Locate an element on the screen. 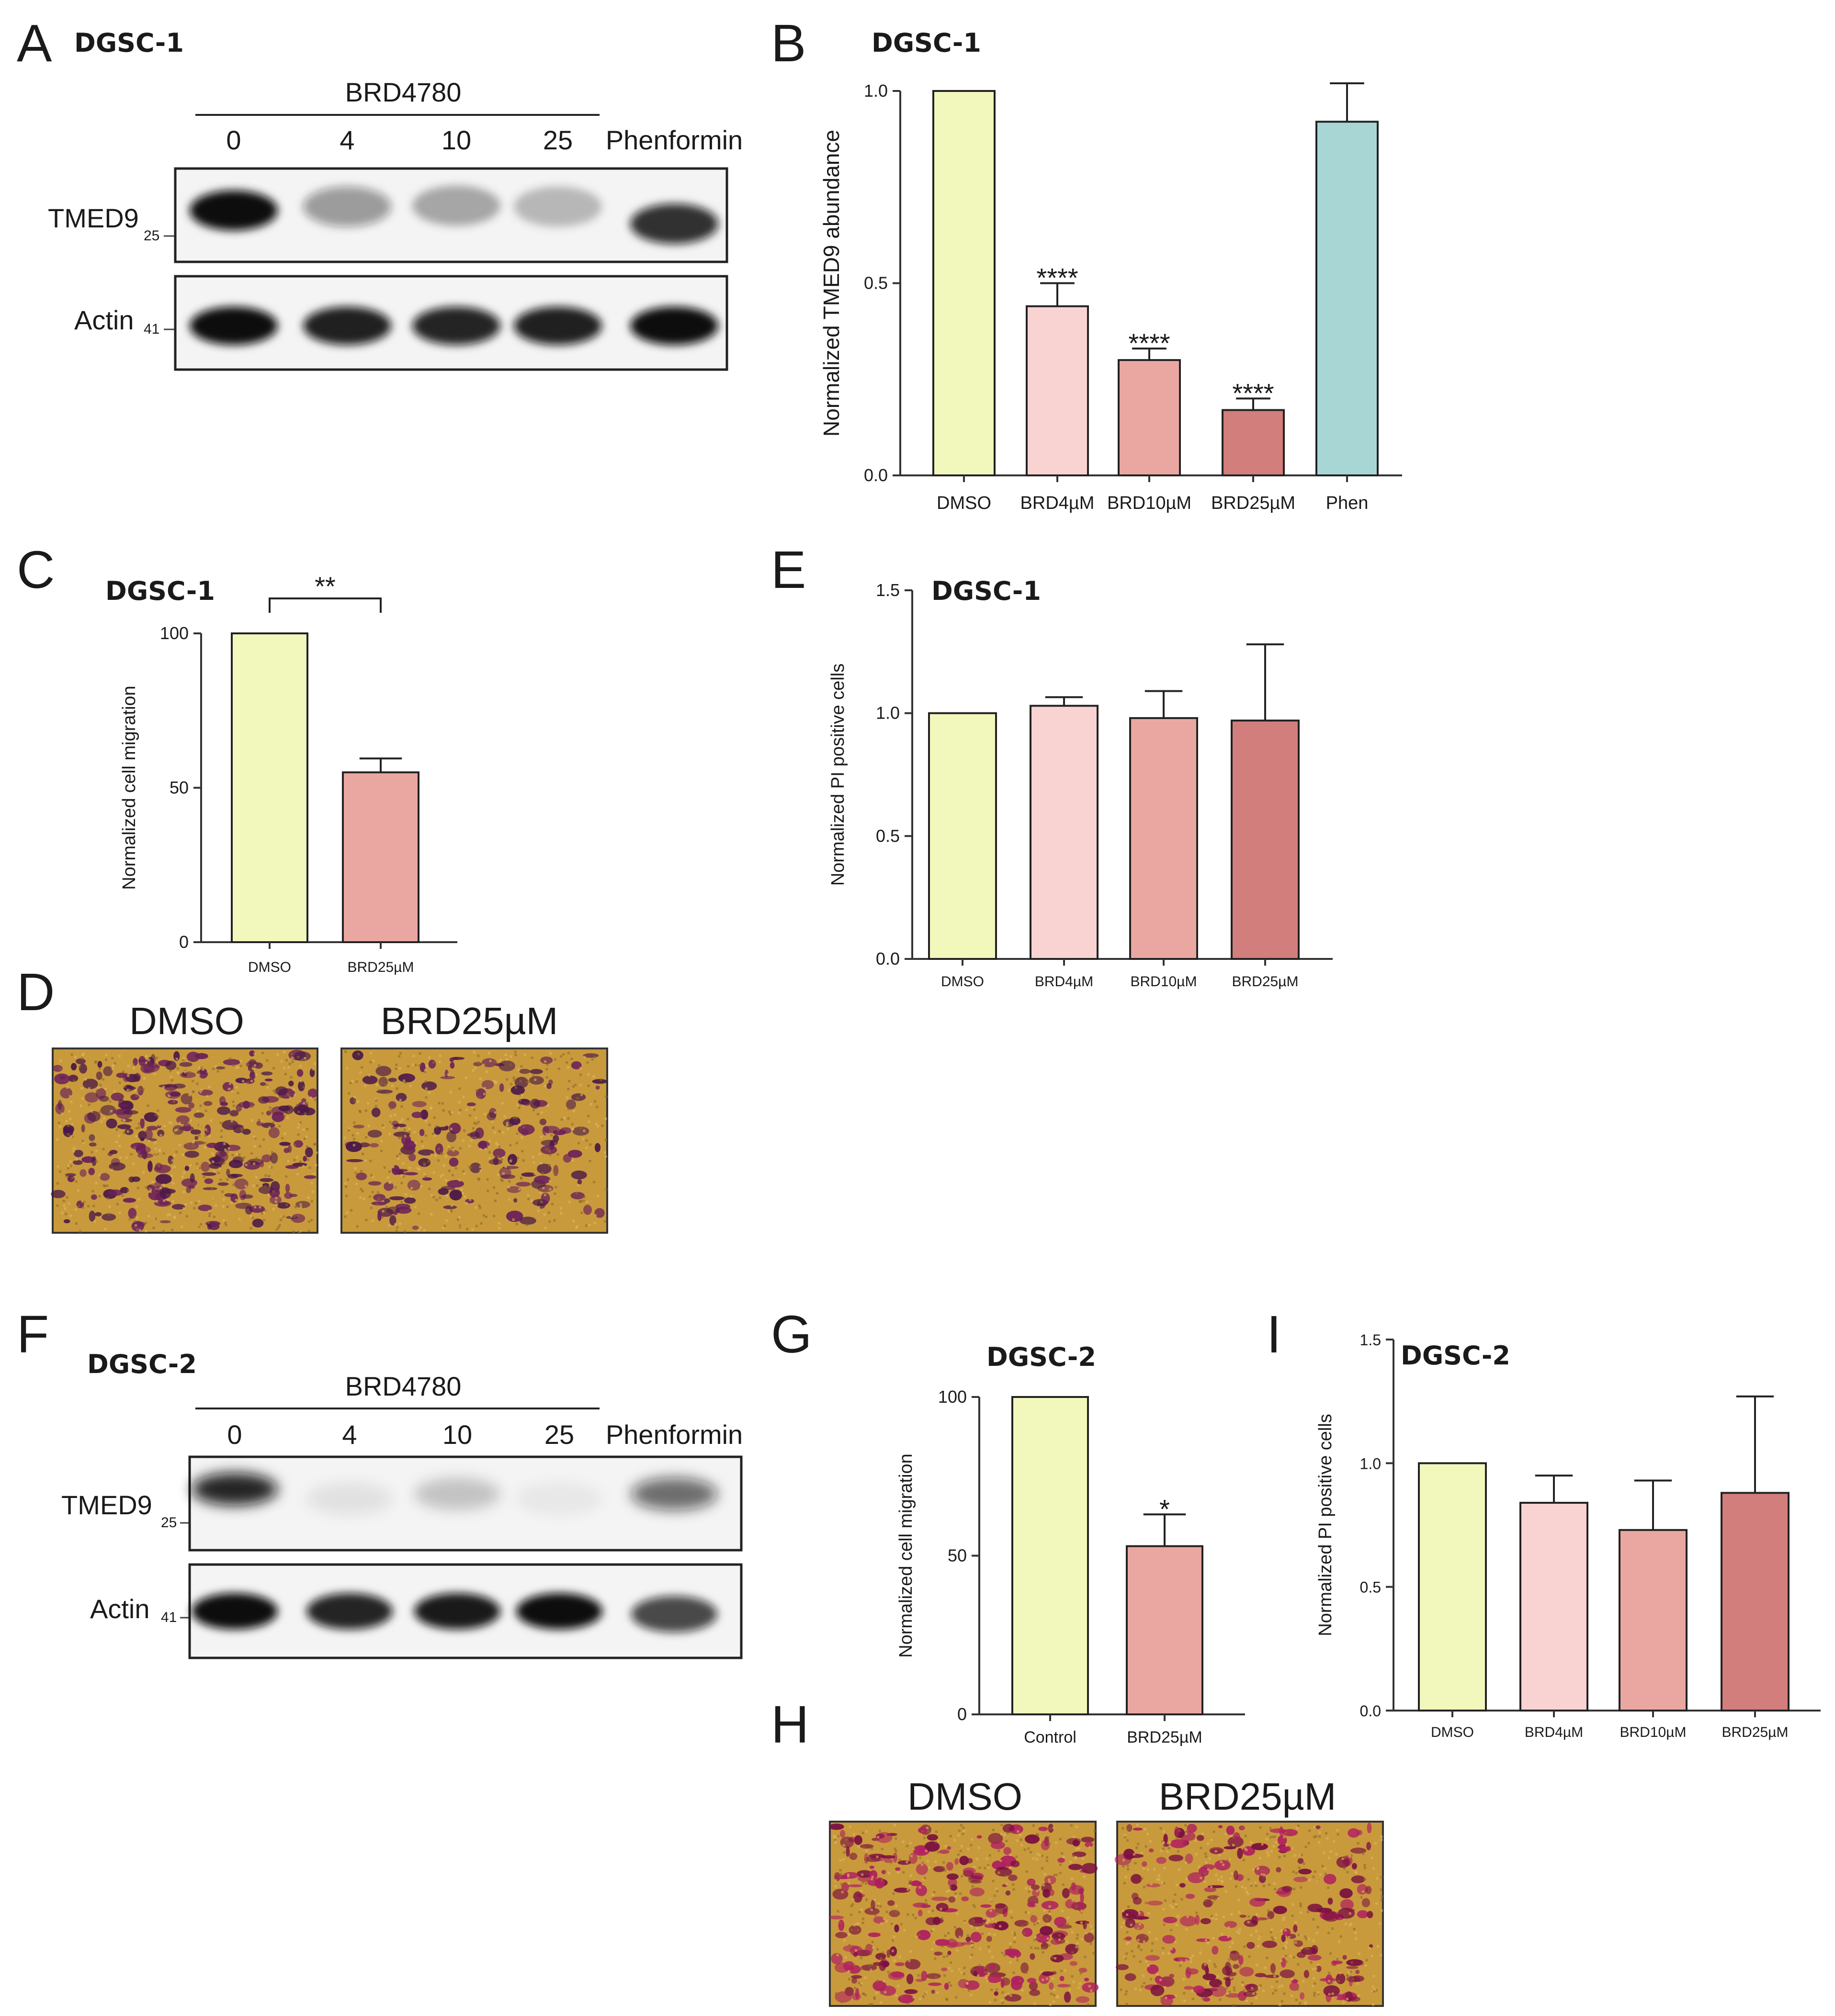  band-shape is located at coordinates (235, 1611).